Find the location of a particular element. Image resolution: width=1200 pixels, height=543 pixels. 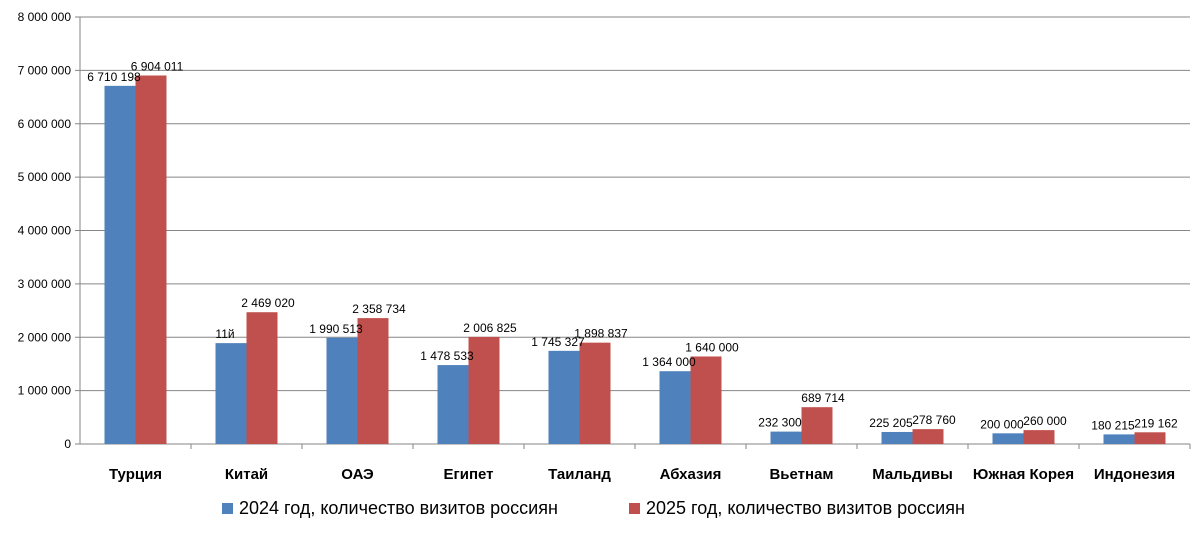

data-label: 689 714 is located at coordinates (823, 398).